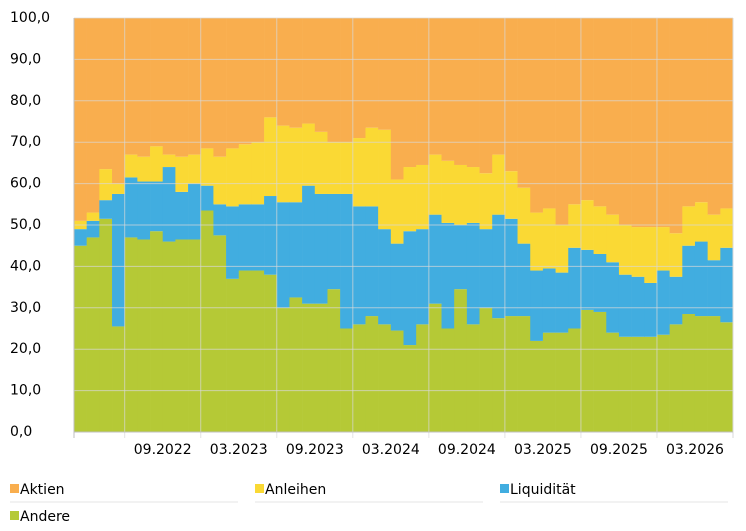  I want to click on y-tick-label: 50,0, so click(25, 225).